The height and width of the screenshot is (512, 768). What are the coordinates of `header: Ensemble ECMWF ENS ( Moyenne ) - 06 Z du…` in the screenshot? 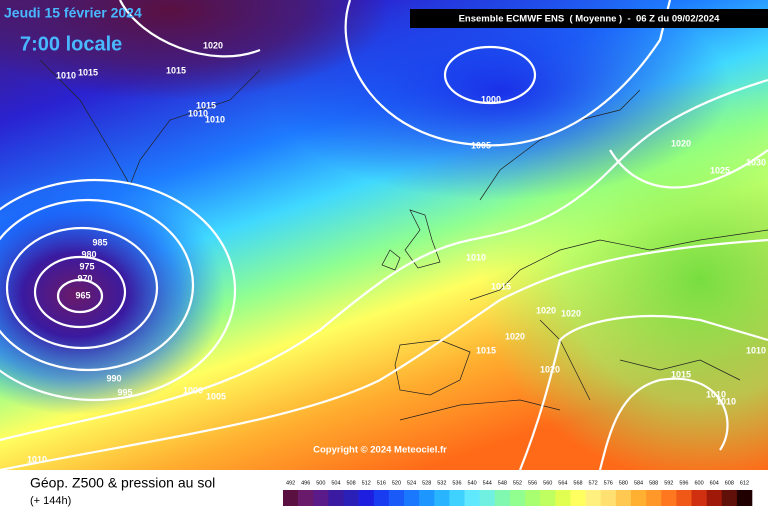 It's located at (590, 19).